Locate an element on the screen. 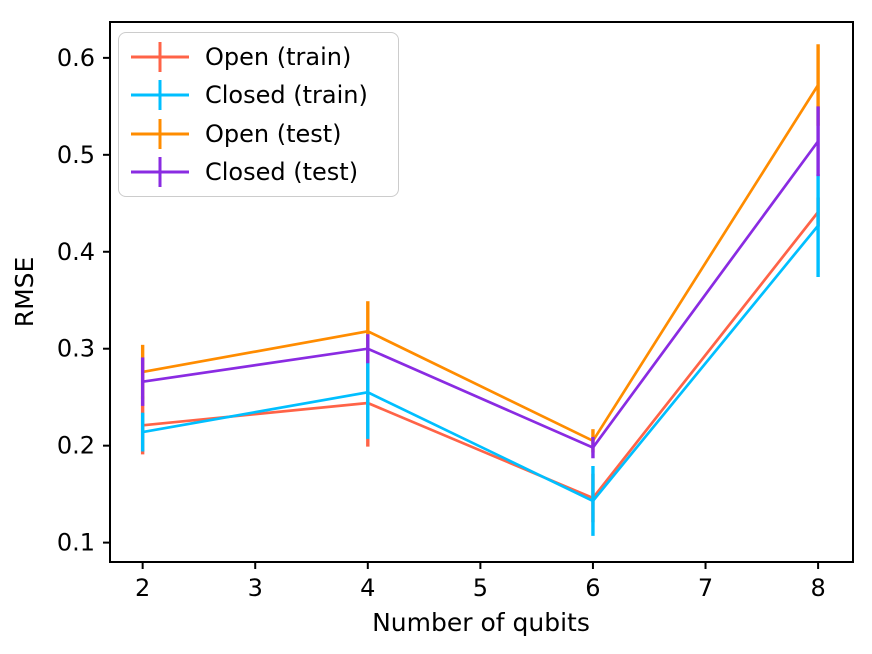 The width and height of the screenshot is (872, 654). y-tick-label: 0.4 is located at coordinates (76, 252).